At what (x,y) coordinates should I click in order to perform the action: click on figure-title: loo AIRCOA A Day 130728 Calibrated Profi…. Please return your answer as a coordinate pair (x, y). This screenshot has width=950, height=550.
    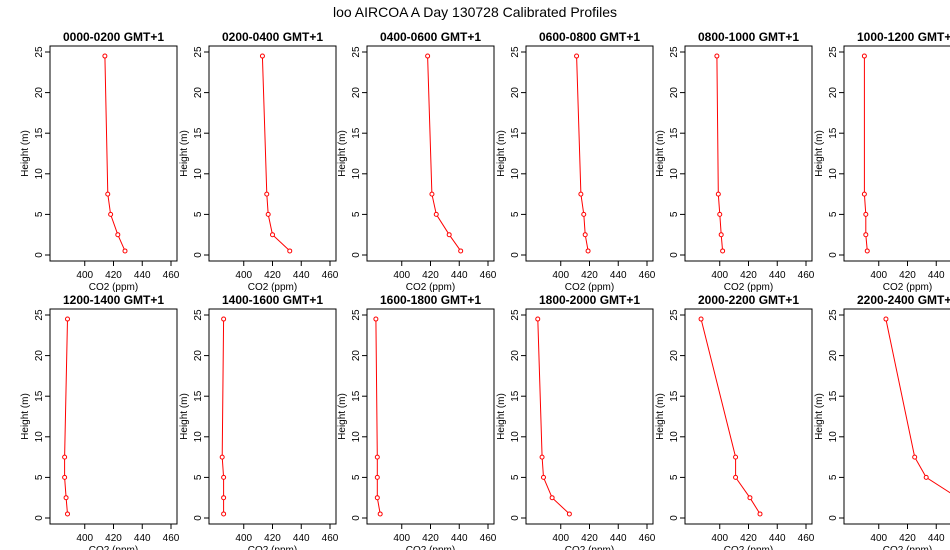
    Looking at the image, I should click on (475, 12).